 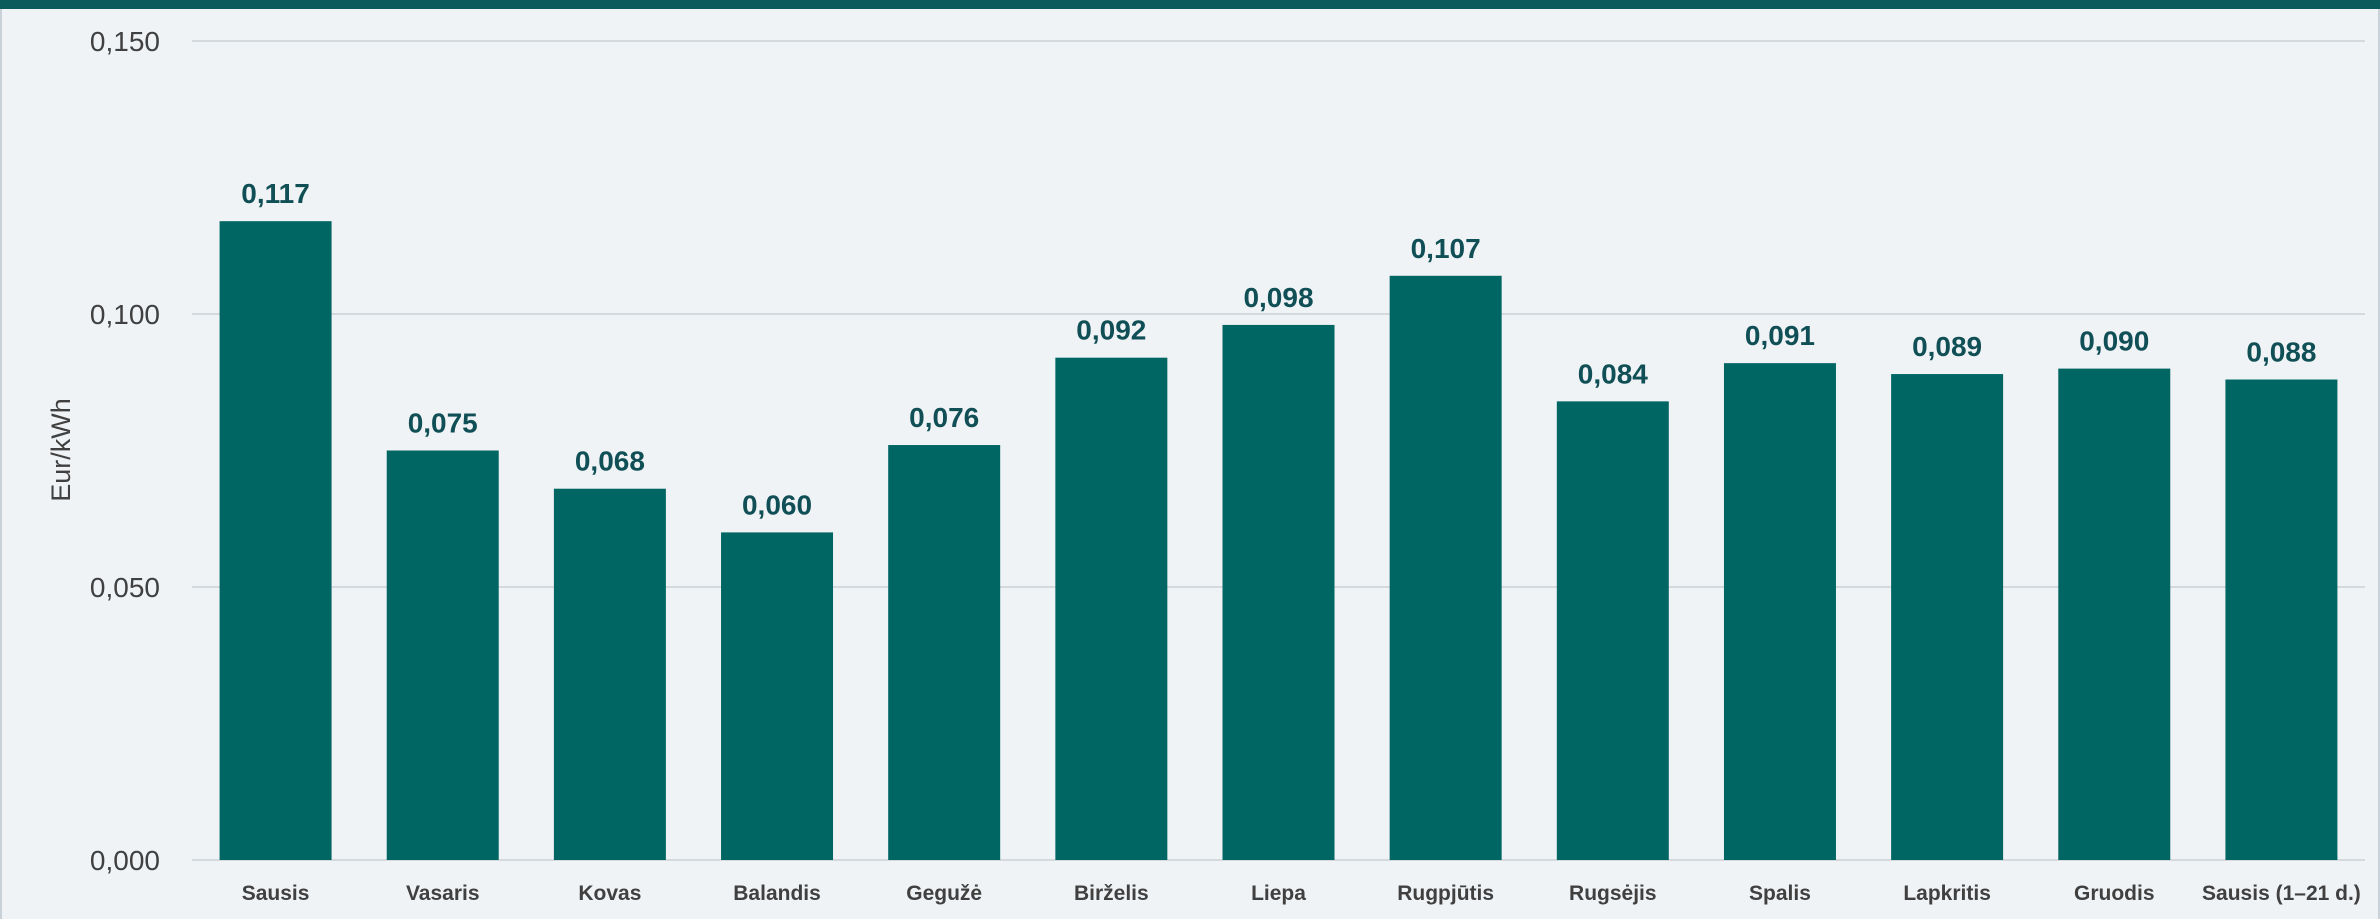 I want to click on data-label: 0,117, so click(x=275, y=193).